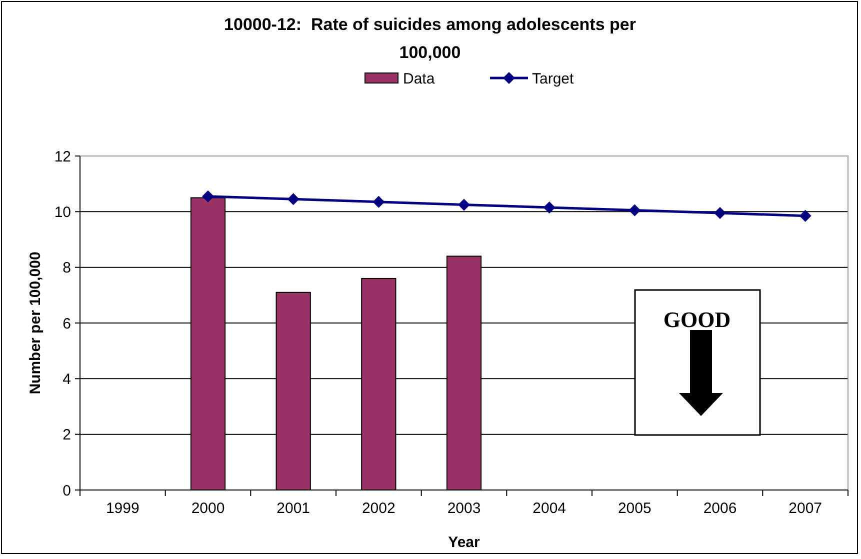 This screenshot has height=559, width=861. What do you see at coordinates (208, 508) in the screenshot?
I see `x-tick-label: 2000` at bounding box center [208, 508].